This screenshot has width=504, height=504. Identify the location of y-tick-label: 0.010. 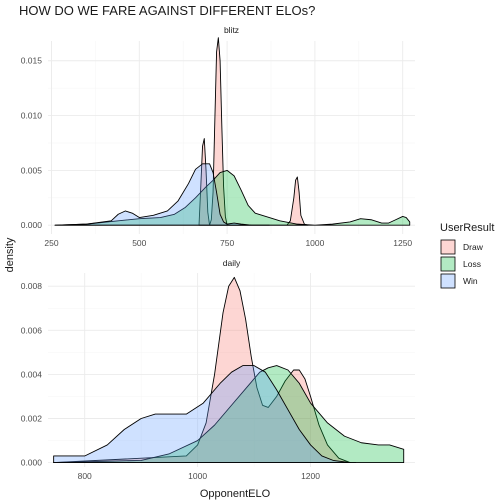
(32, 116).